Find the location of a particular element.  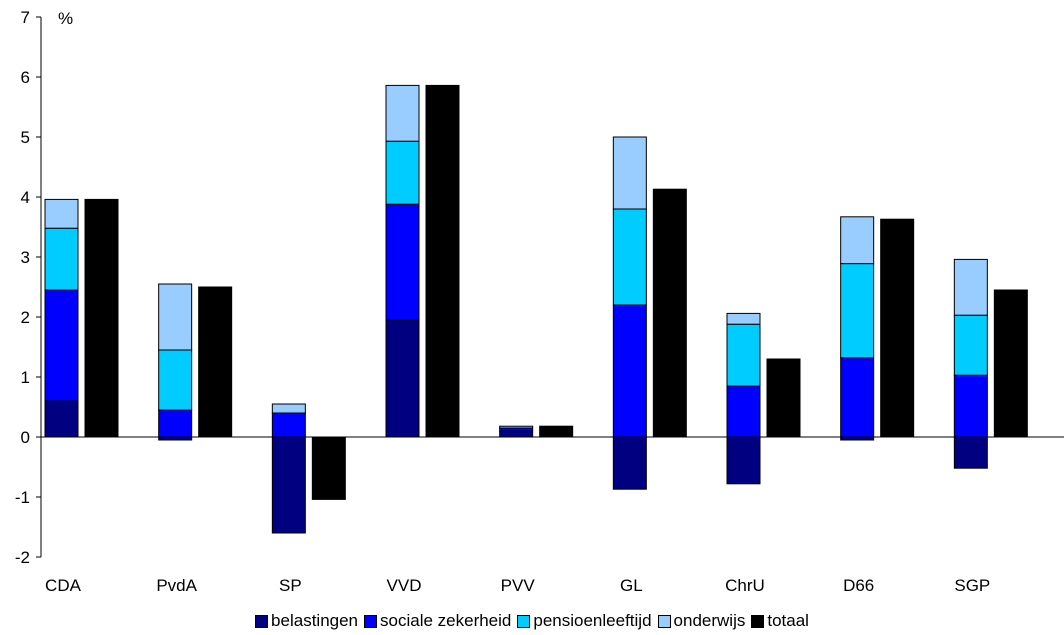

bar-cda-pensioenleeftijd is located at coordinates (61, 259).